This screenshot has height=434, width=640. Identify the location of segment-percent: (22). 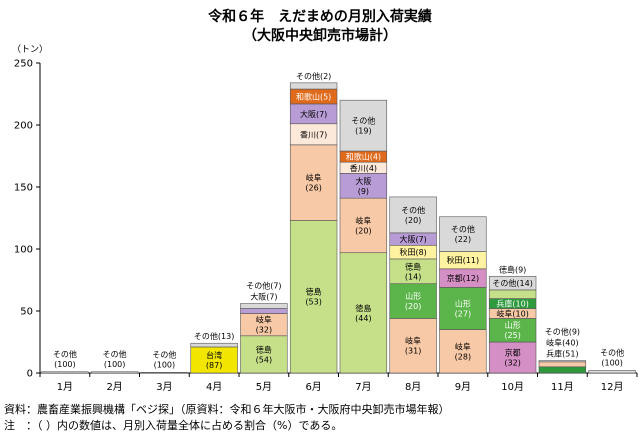
(463, 239).